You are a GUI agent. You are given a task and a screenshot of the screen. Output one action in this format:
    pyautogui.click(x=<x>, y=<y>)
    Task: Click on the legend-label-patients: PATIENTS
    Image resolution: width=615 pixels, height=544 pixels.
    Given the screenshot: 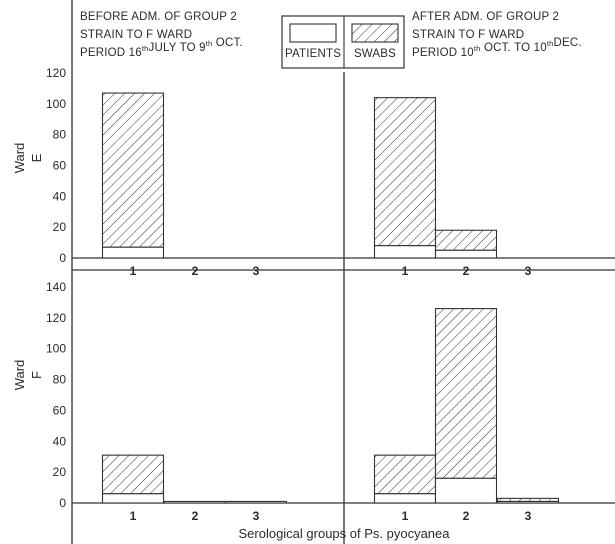 What is the action you would take?
    pyautogui.click(x=313, y=54)
    